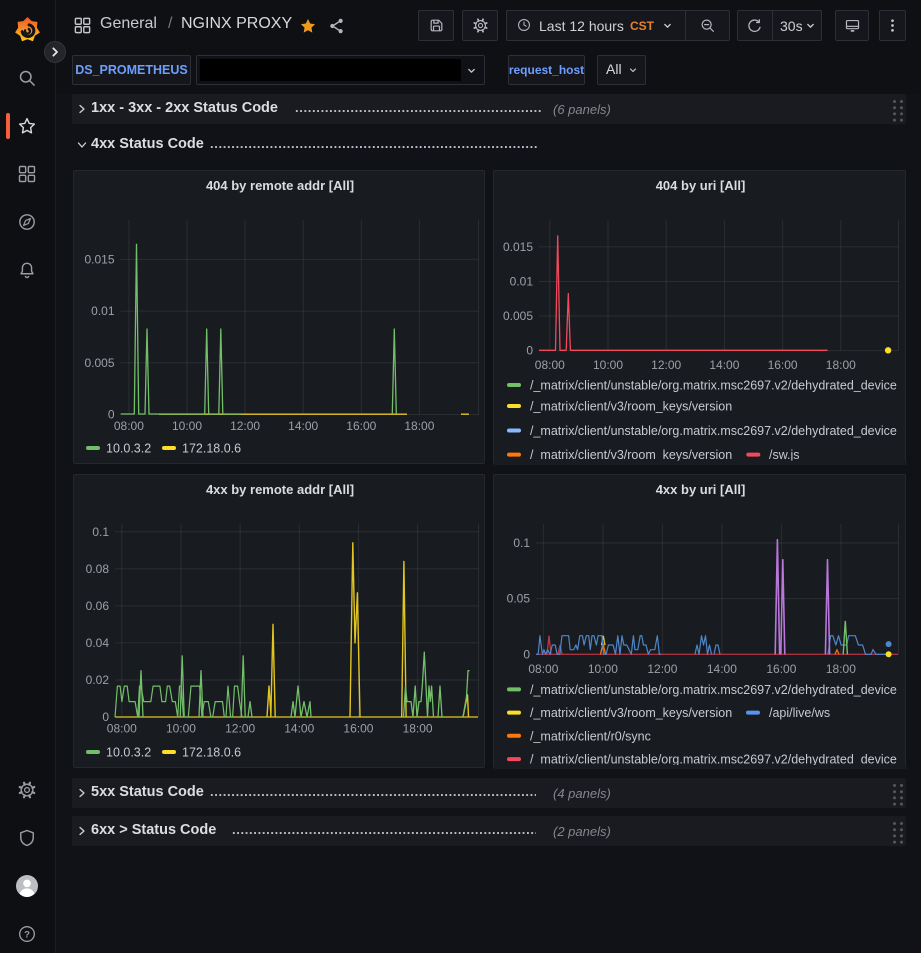 Image resolution: width=921 pixels, height=953 pixels. I want to click on svg-text: 0.05, so click(519, 599).